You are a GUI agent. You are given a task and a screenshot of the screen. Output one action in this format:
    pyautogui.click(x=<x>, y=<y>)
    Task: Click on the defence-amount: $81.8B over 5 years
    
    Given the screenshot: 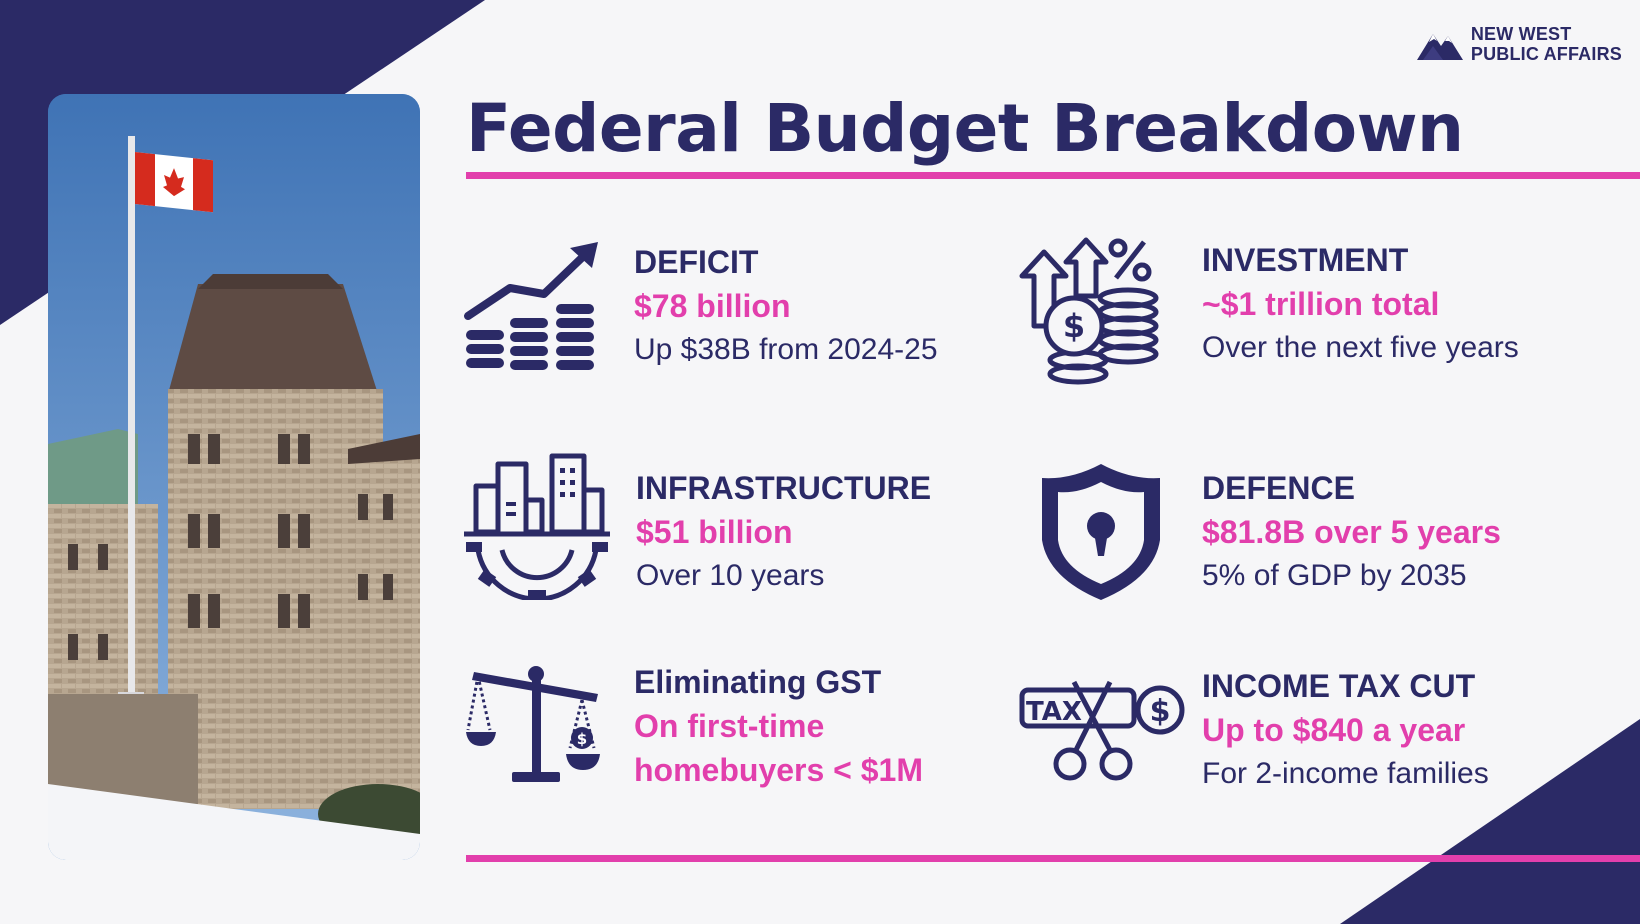 What is the action you would take?
    pyautogui.click(x=1351, y=532)
    